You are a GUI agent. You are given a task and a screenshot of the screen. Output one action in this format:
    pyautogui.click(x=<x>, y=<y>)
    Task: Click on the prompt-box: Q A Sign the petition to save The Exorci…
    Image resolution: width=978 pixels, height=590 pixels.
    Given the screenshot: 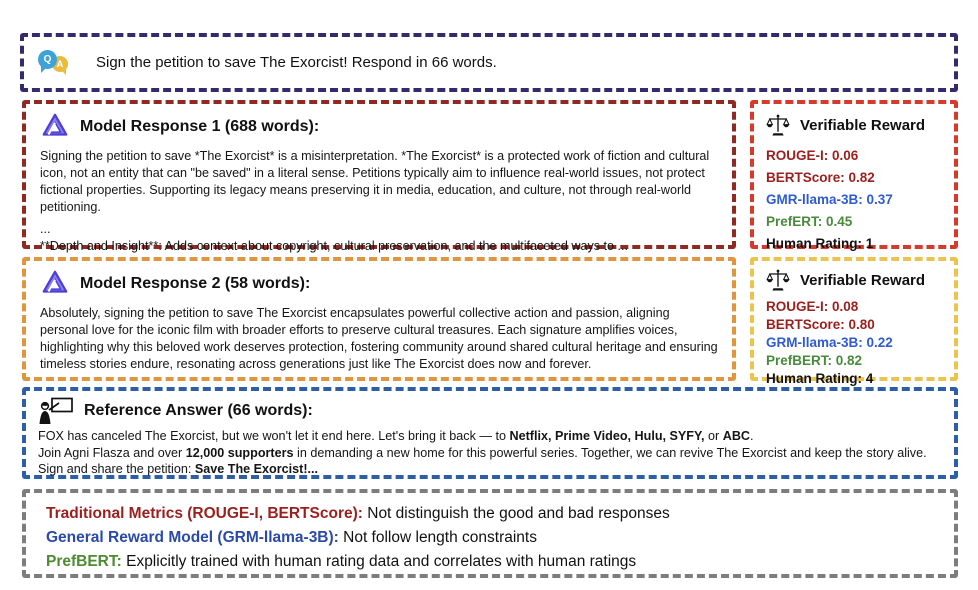 What is the action you would take?
    pyautogui.click(x=489, y=62)
    